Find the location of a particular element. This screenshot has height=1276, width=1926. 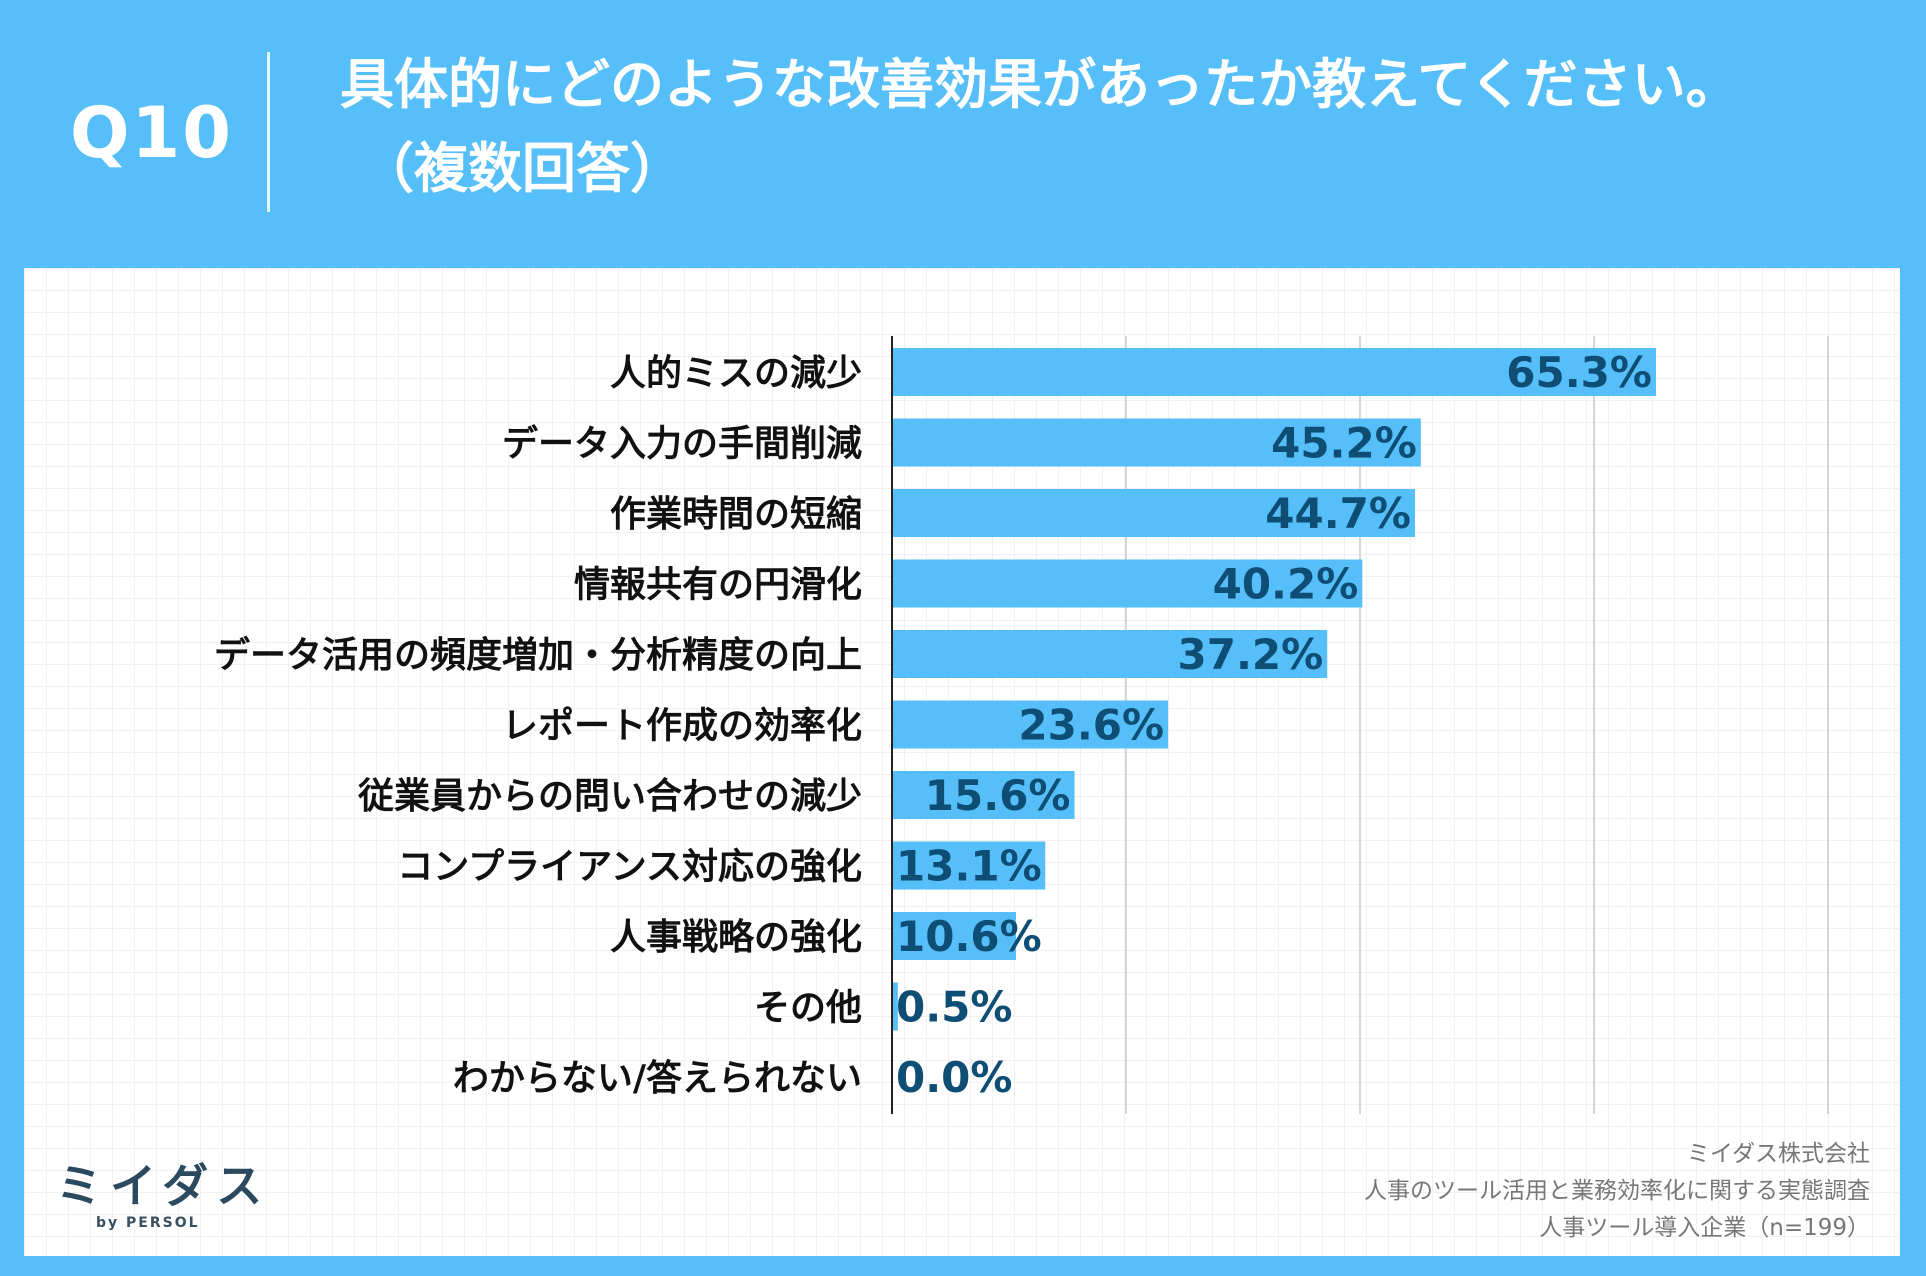

category-label: 情報共有の円滑化 is located at coordinates (718, 585).